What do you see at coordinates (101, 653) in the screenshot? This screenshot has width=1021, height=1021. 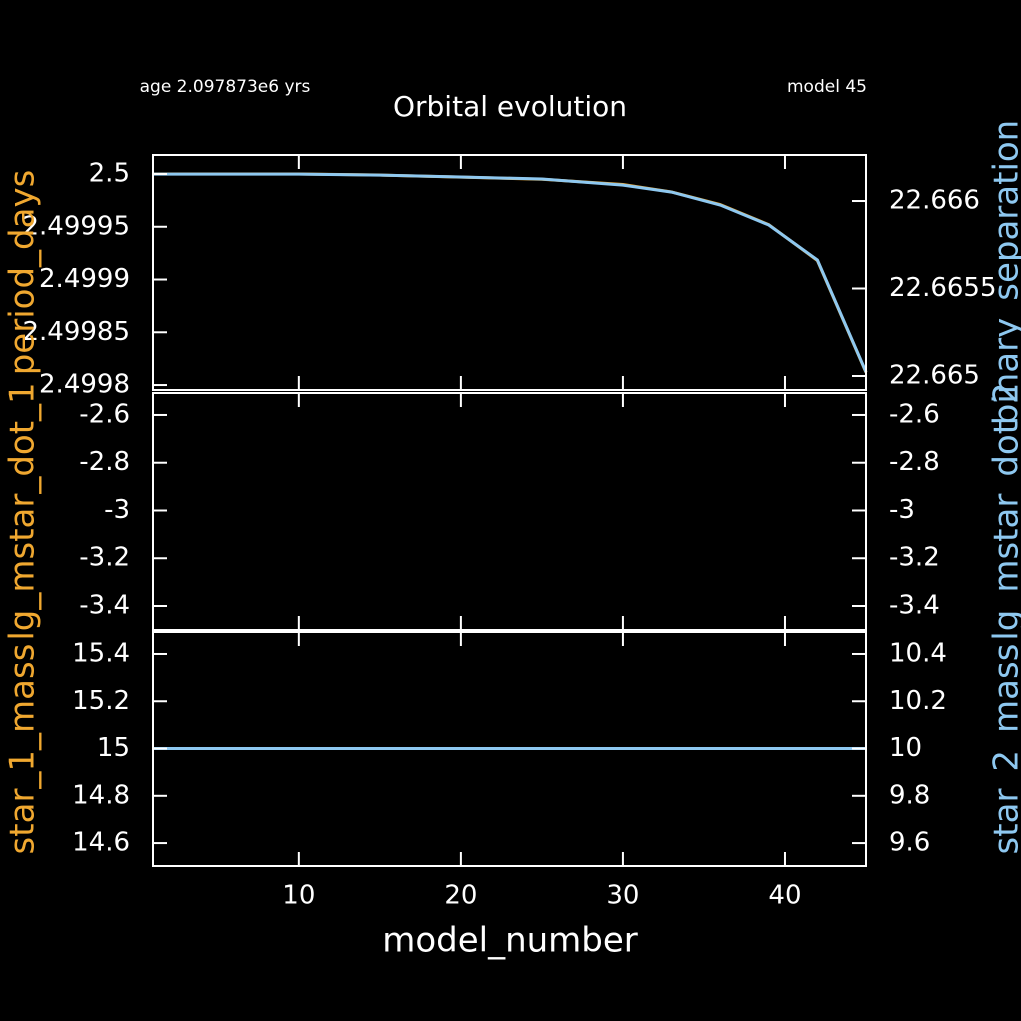 I see `y-tick-label: 15.4` at bounding box center [101, 653].